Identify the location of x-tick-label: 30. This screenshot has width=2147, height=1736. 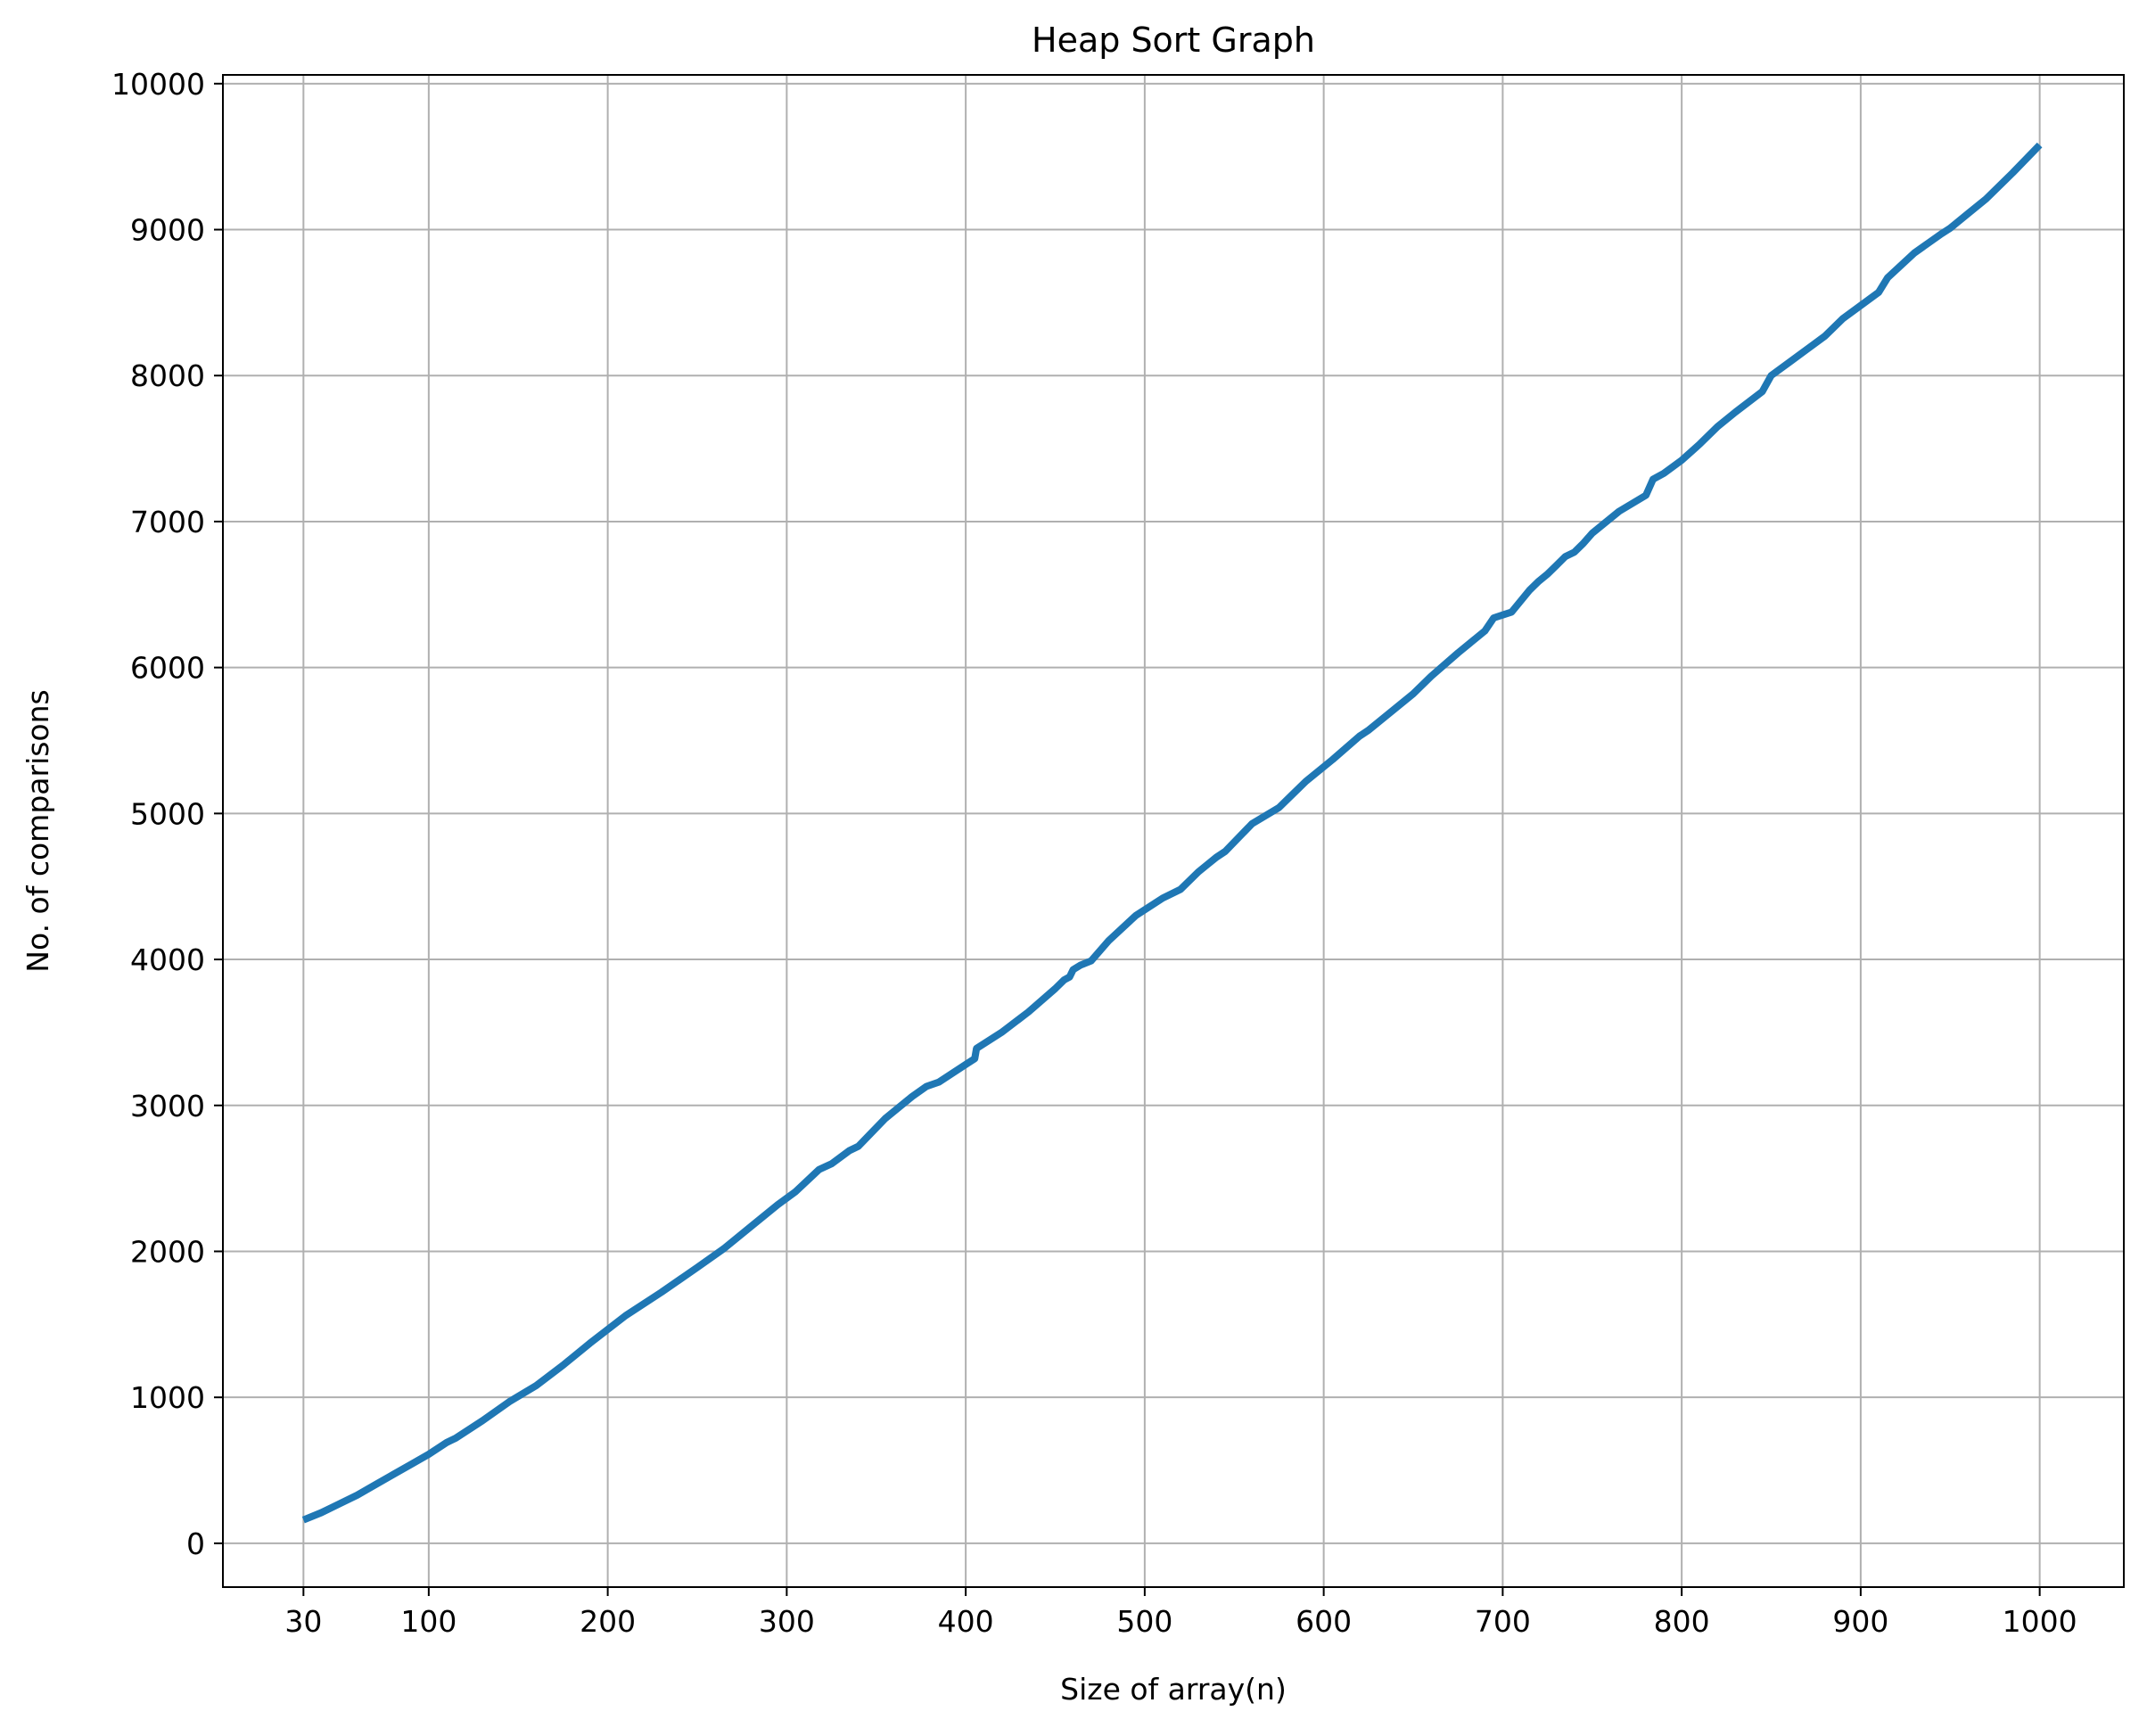
(303, 1622).